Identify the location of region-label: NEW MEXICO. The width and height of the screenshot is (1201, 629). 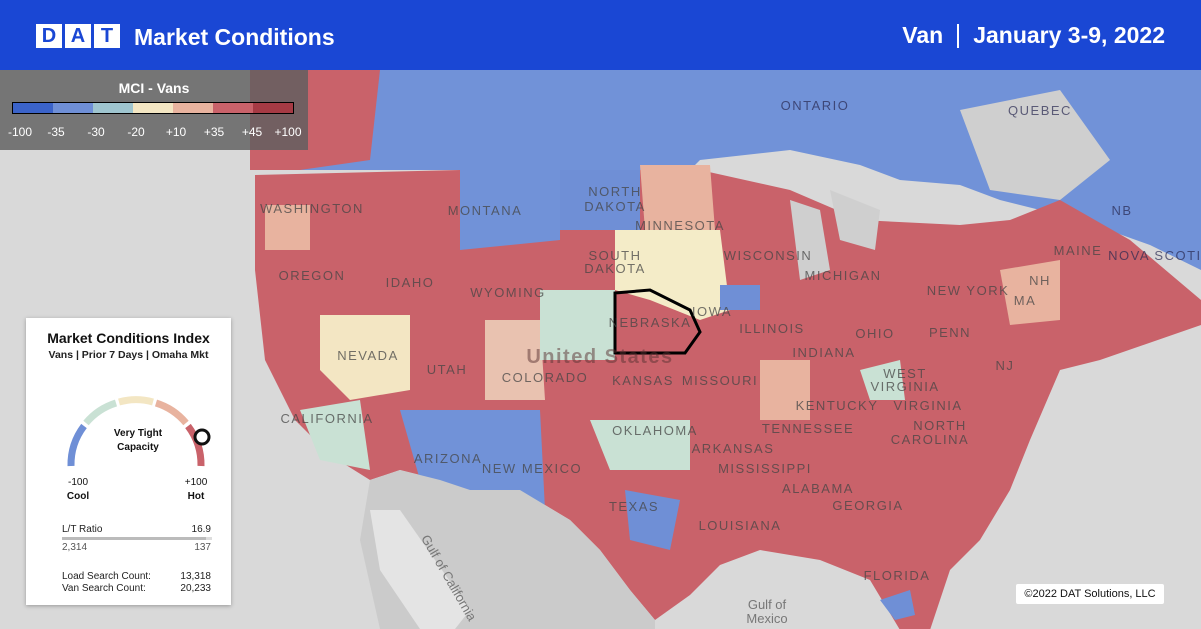
(532, 468).